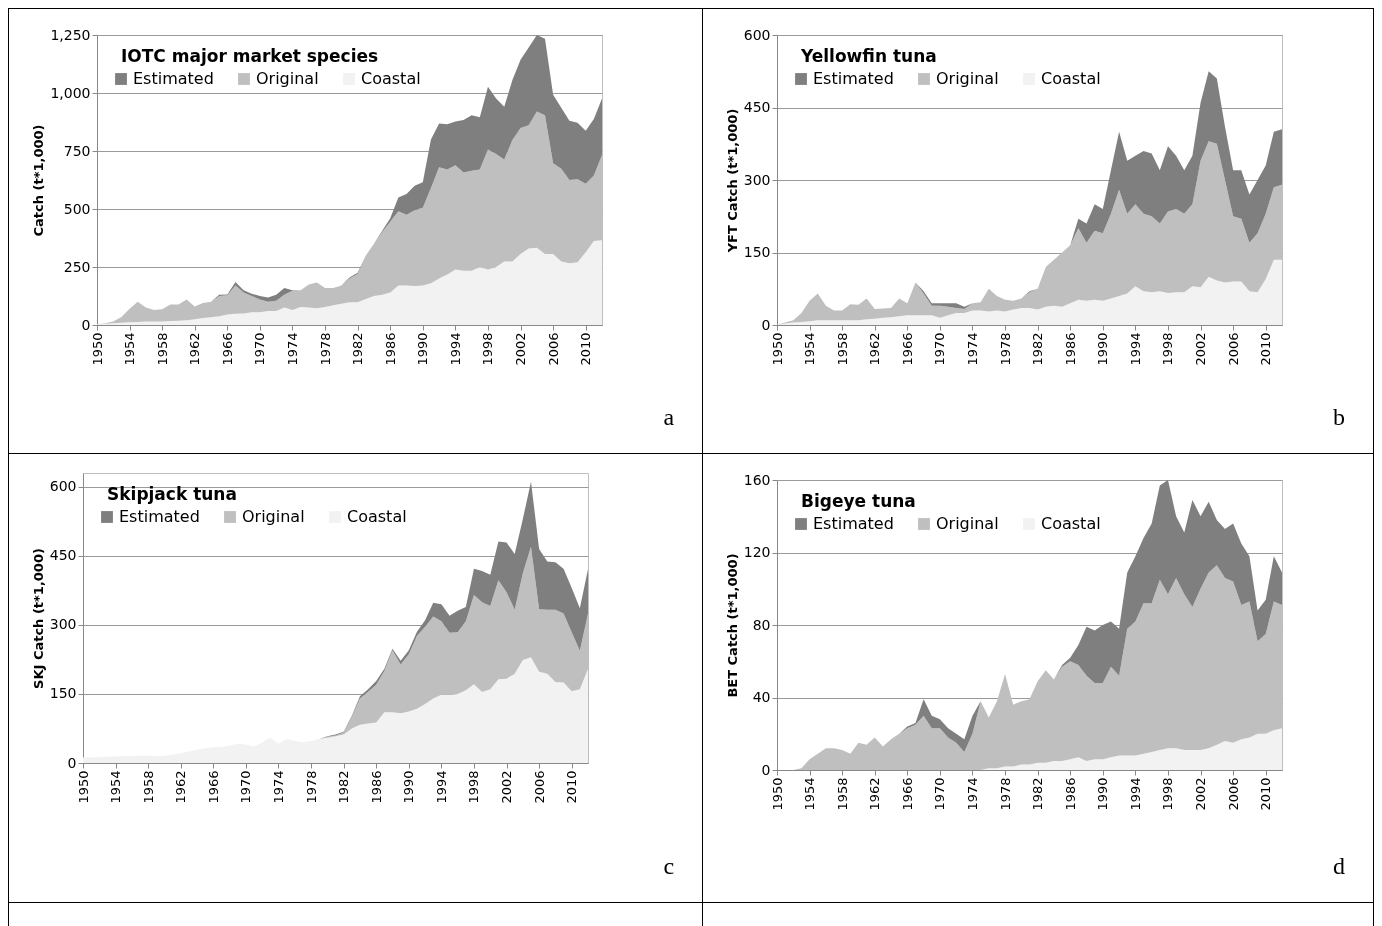 The image size is (1382, 926). I want to click on text: b, so click(1339, 417).